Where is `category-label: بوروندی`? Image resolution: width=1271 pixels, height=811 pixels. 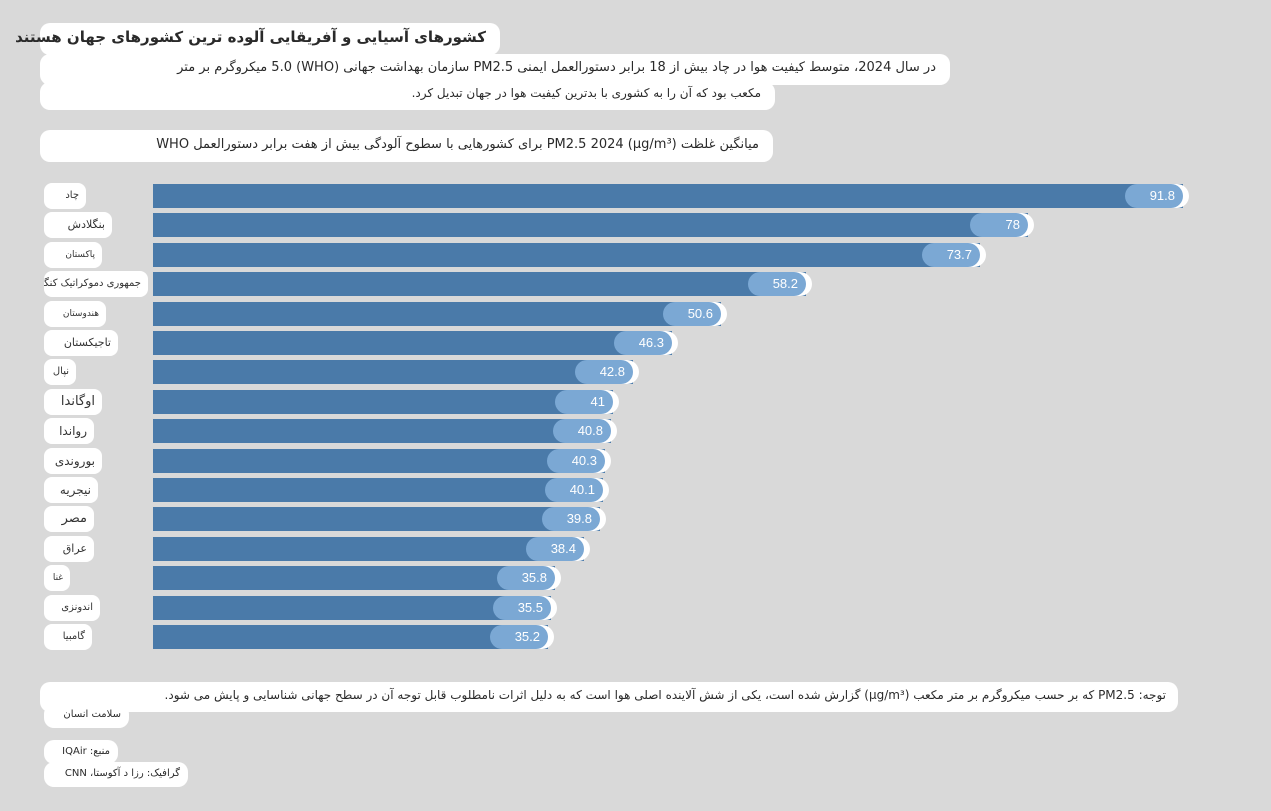
category-label: بوروندی is located at coordinates (73, 461).